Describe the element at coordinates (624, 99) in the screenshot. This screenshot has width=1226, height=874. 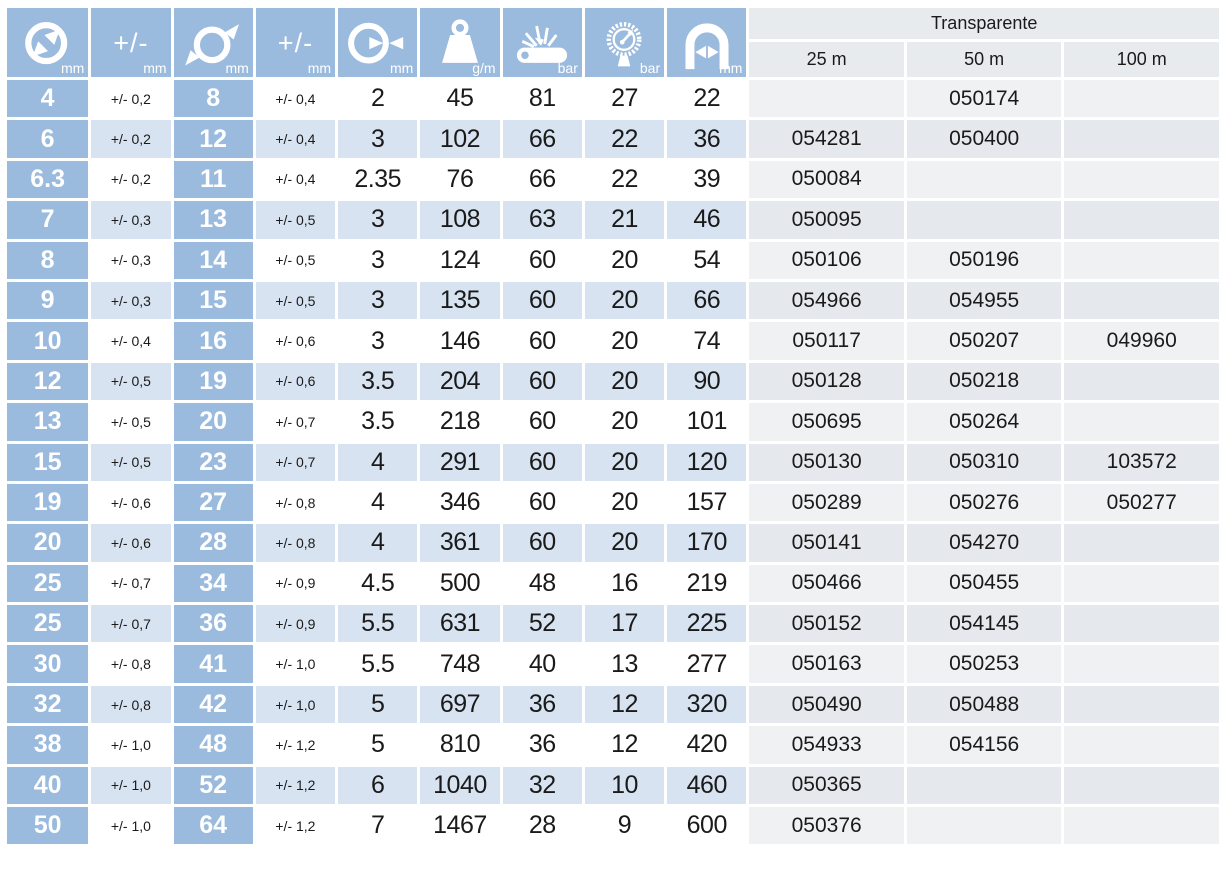
I see `working-pressure-cell: 27` at that location.